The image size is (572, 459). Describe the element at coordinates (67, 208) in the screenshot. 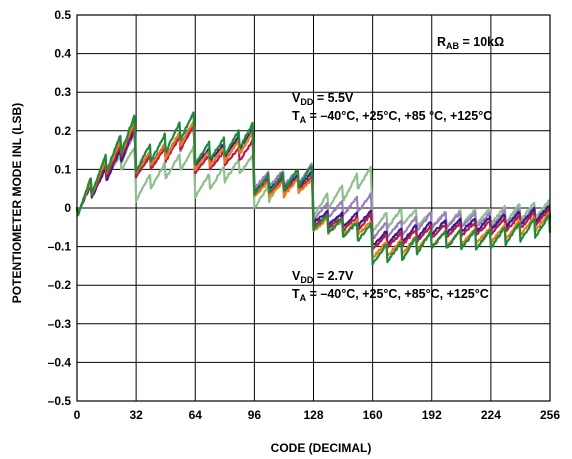

I see `y-tick-label: 0` at that location.